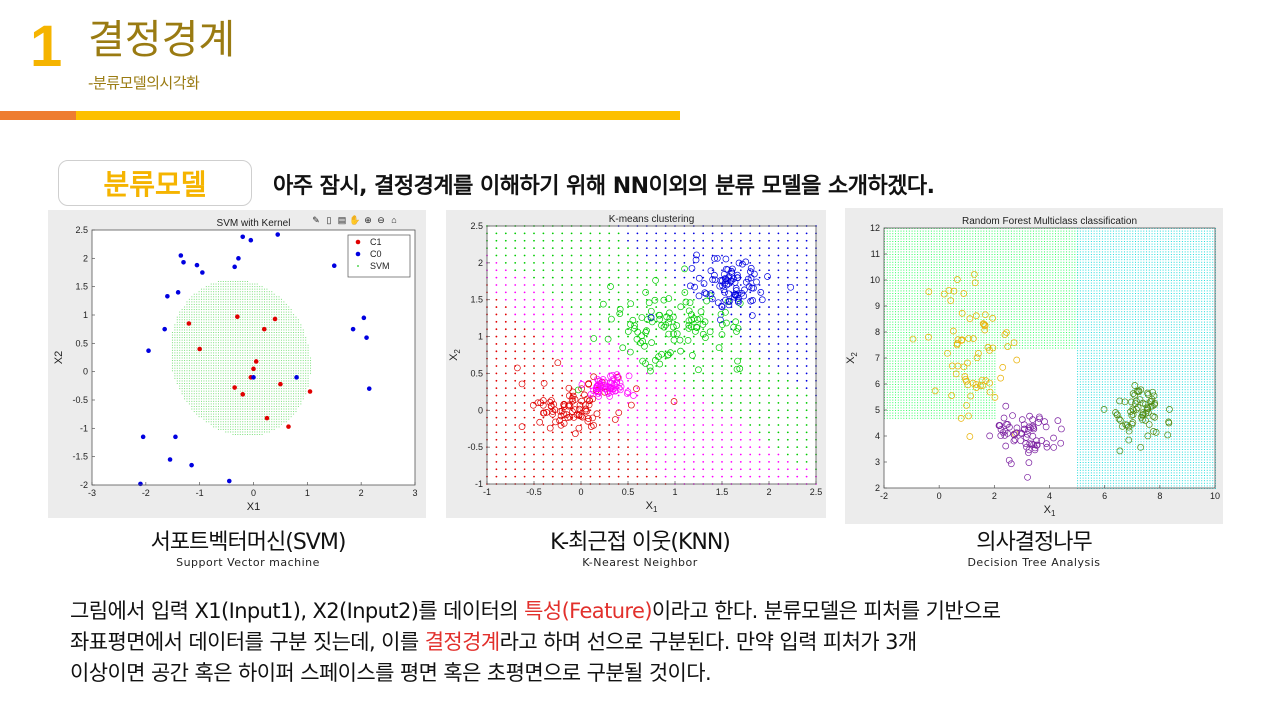 The width and height of the screenshot is (1280, 720). Describe the element at coordinates (254, 223) in the screenshot. I see `svm-chart-title: SVM with Kernel` at that location.